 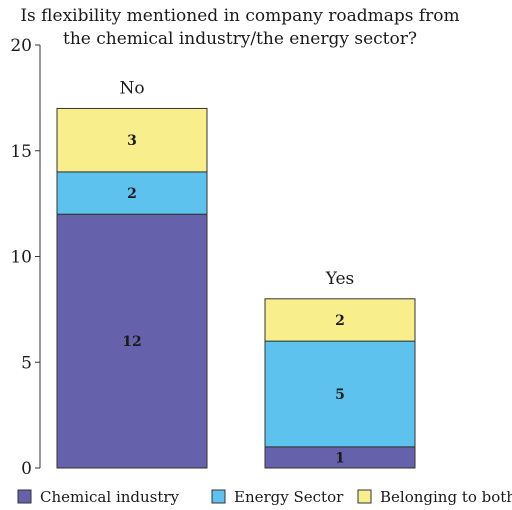 What do you see at coordinates (26, 363) in the screenshot?
I see `y-tick-label: 5` at bounding box center [26, 363].